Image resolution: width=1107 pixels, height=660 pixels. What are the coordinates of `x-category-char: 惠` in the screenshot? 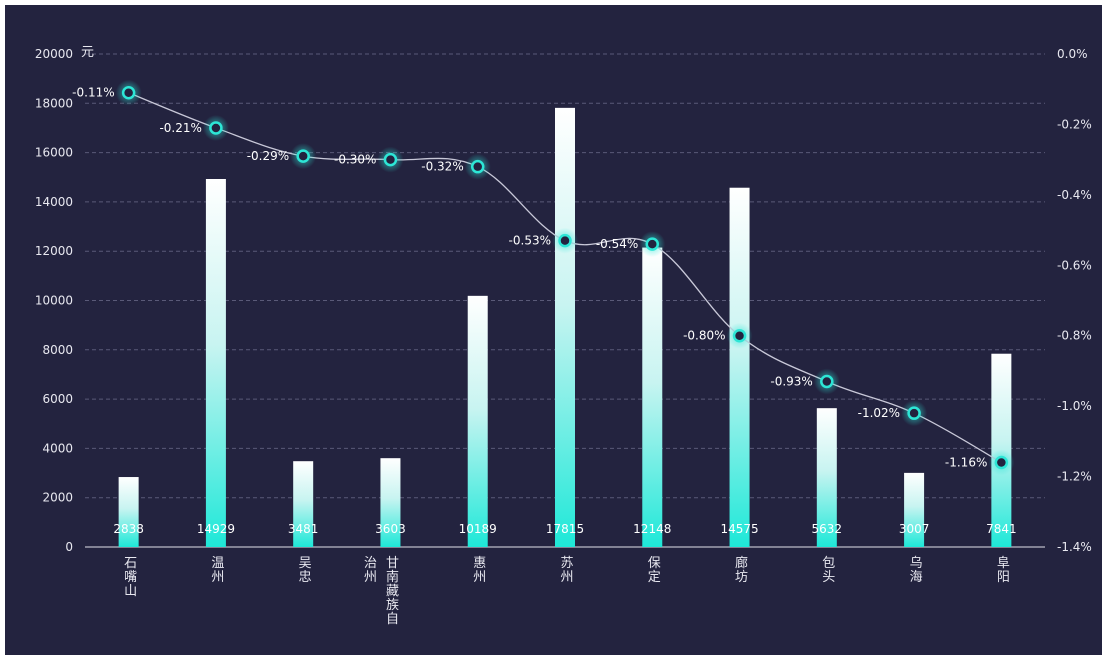 It's located at (479, 563).